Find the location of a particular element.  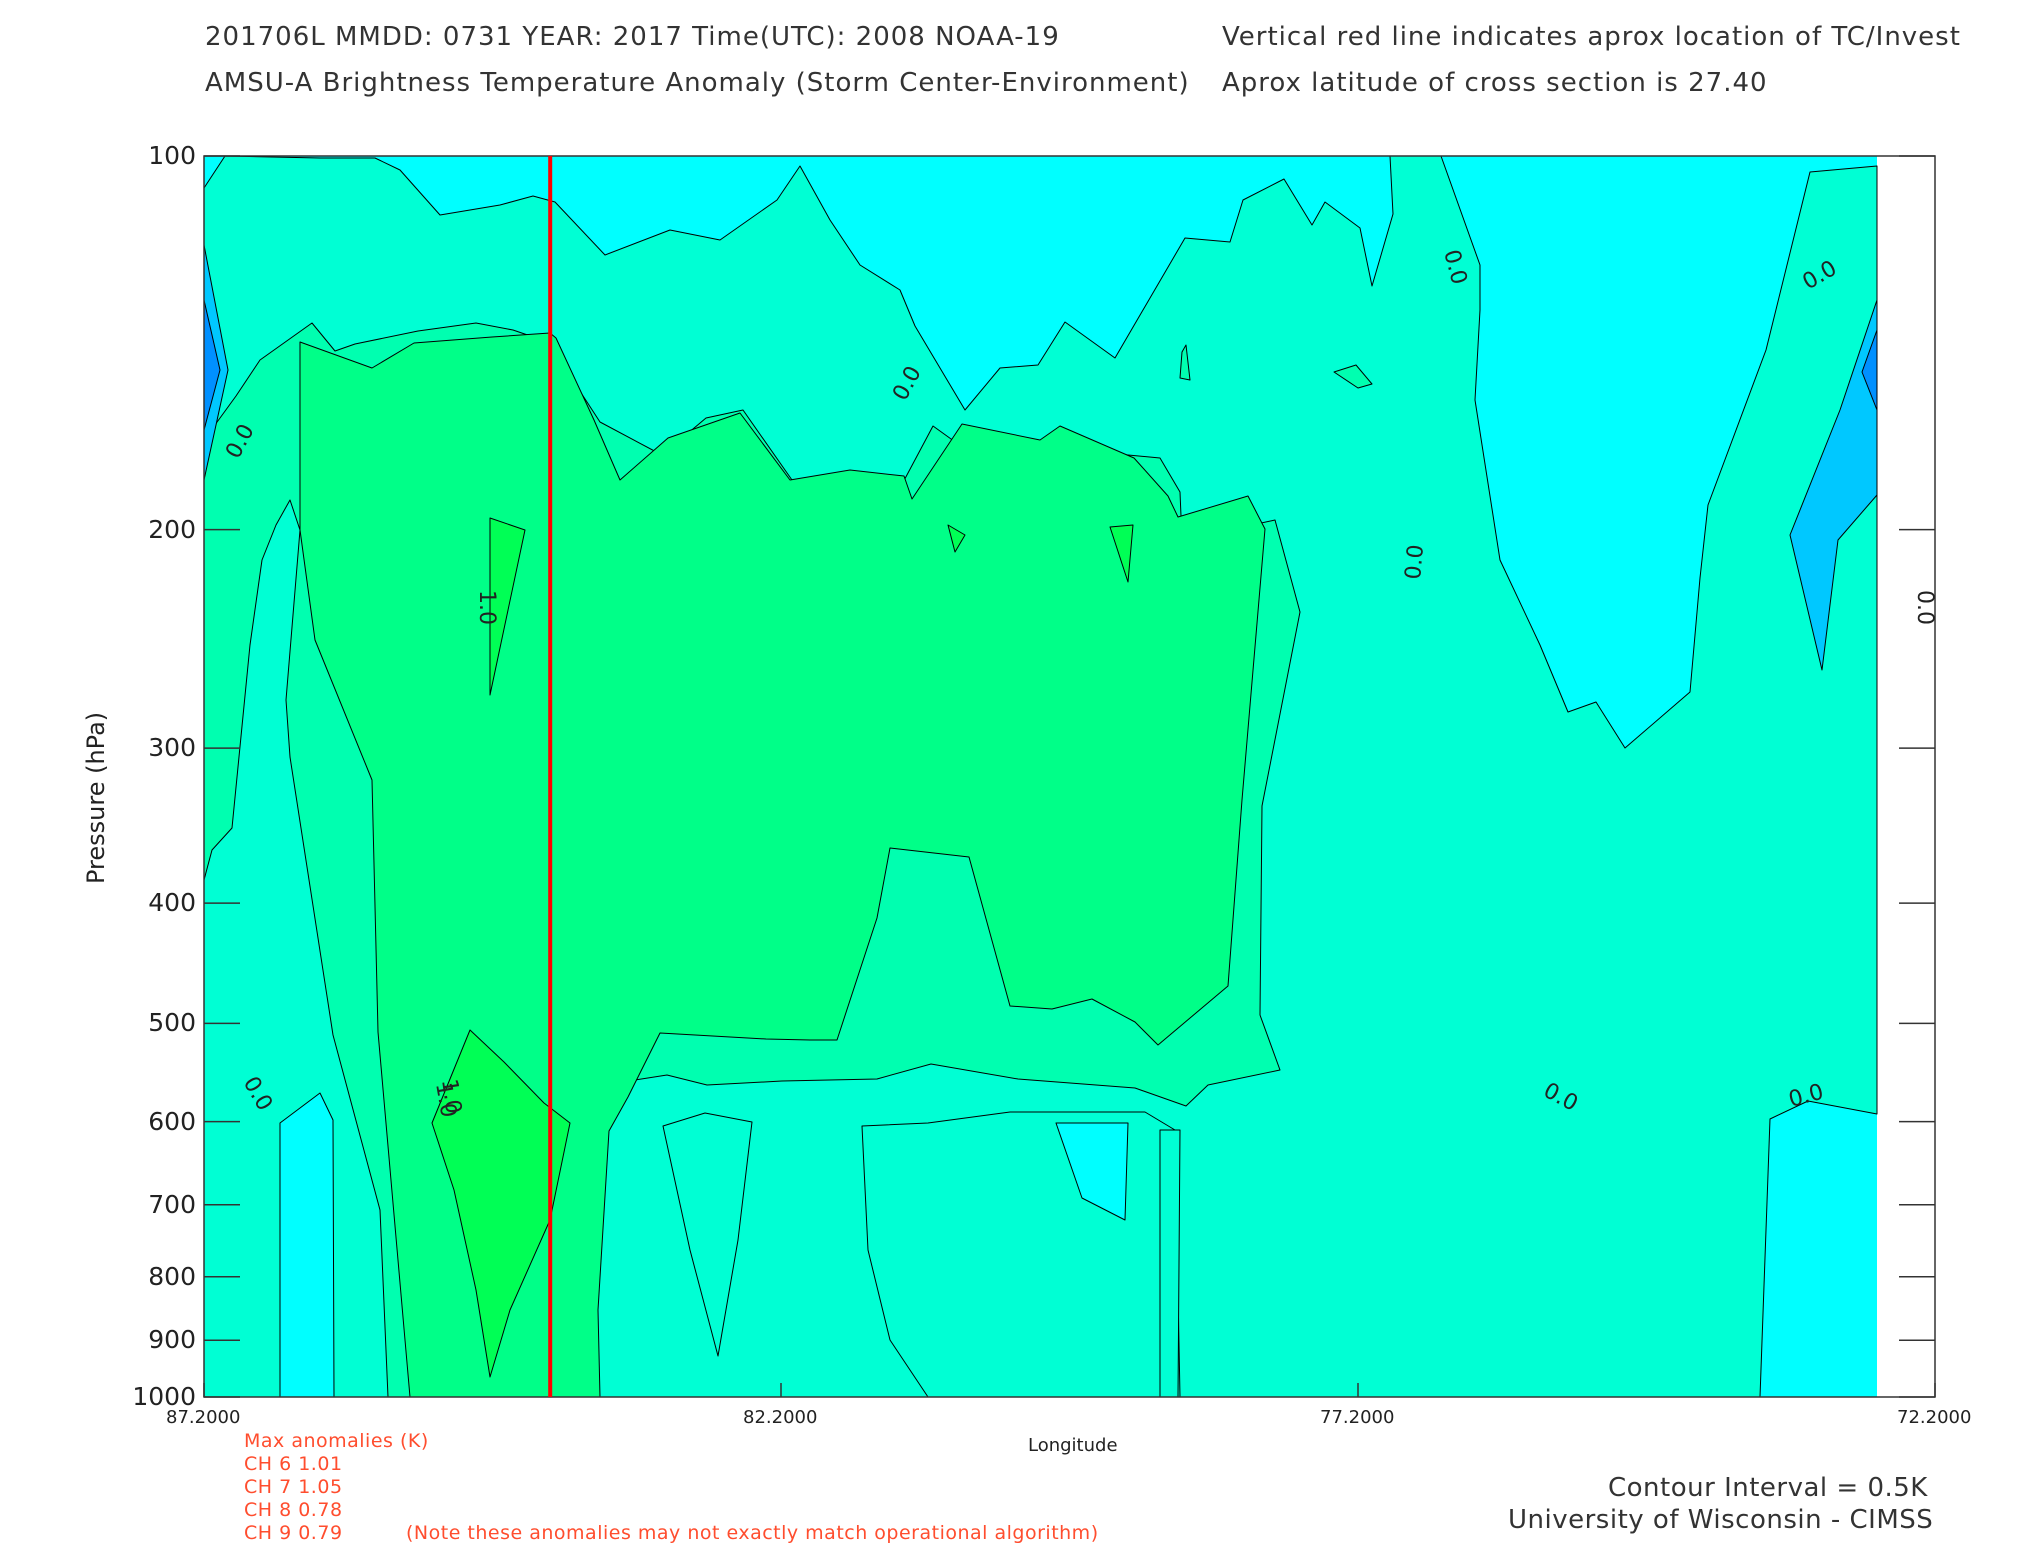

contour-interval: Contour Interval = 0.5K is located at coordinates (1768, 1488).